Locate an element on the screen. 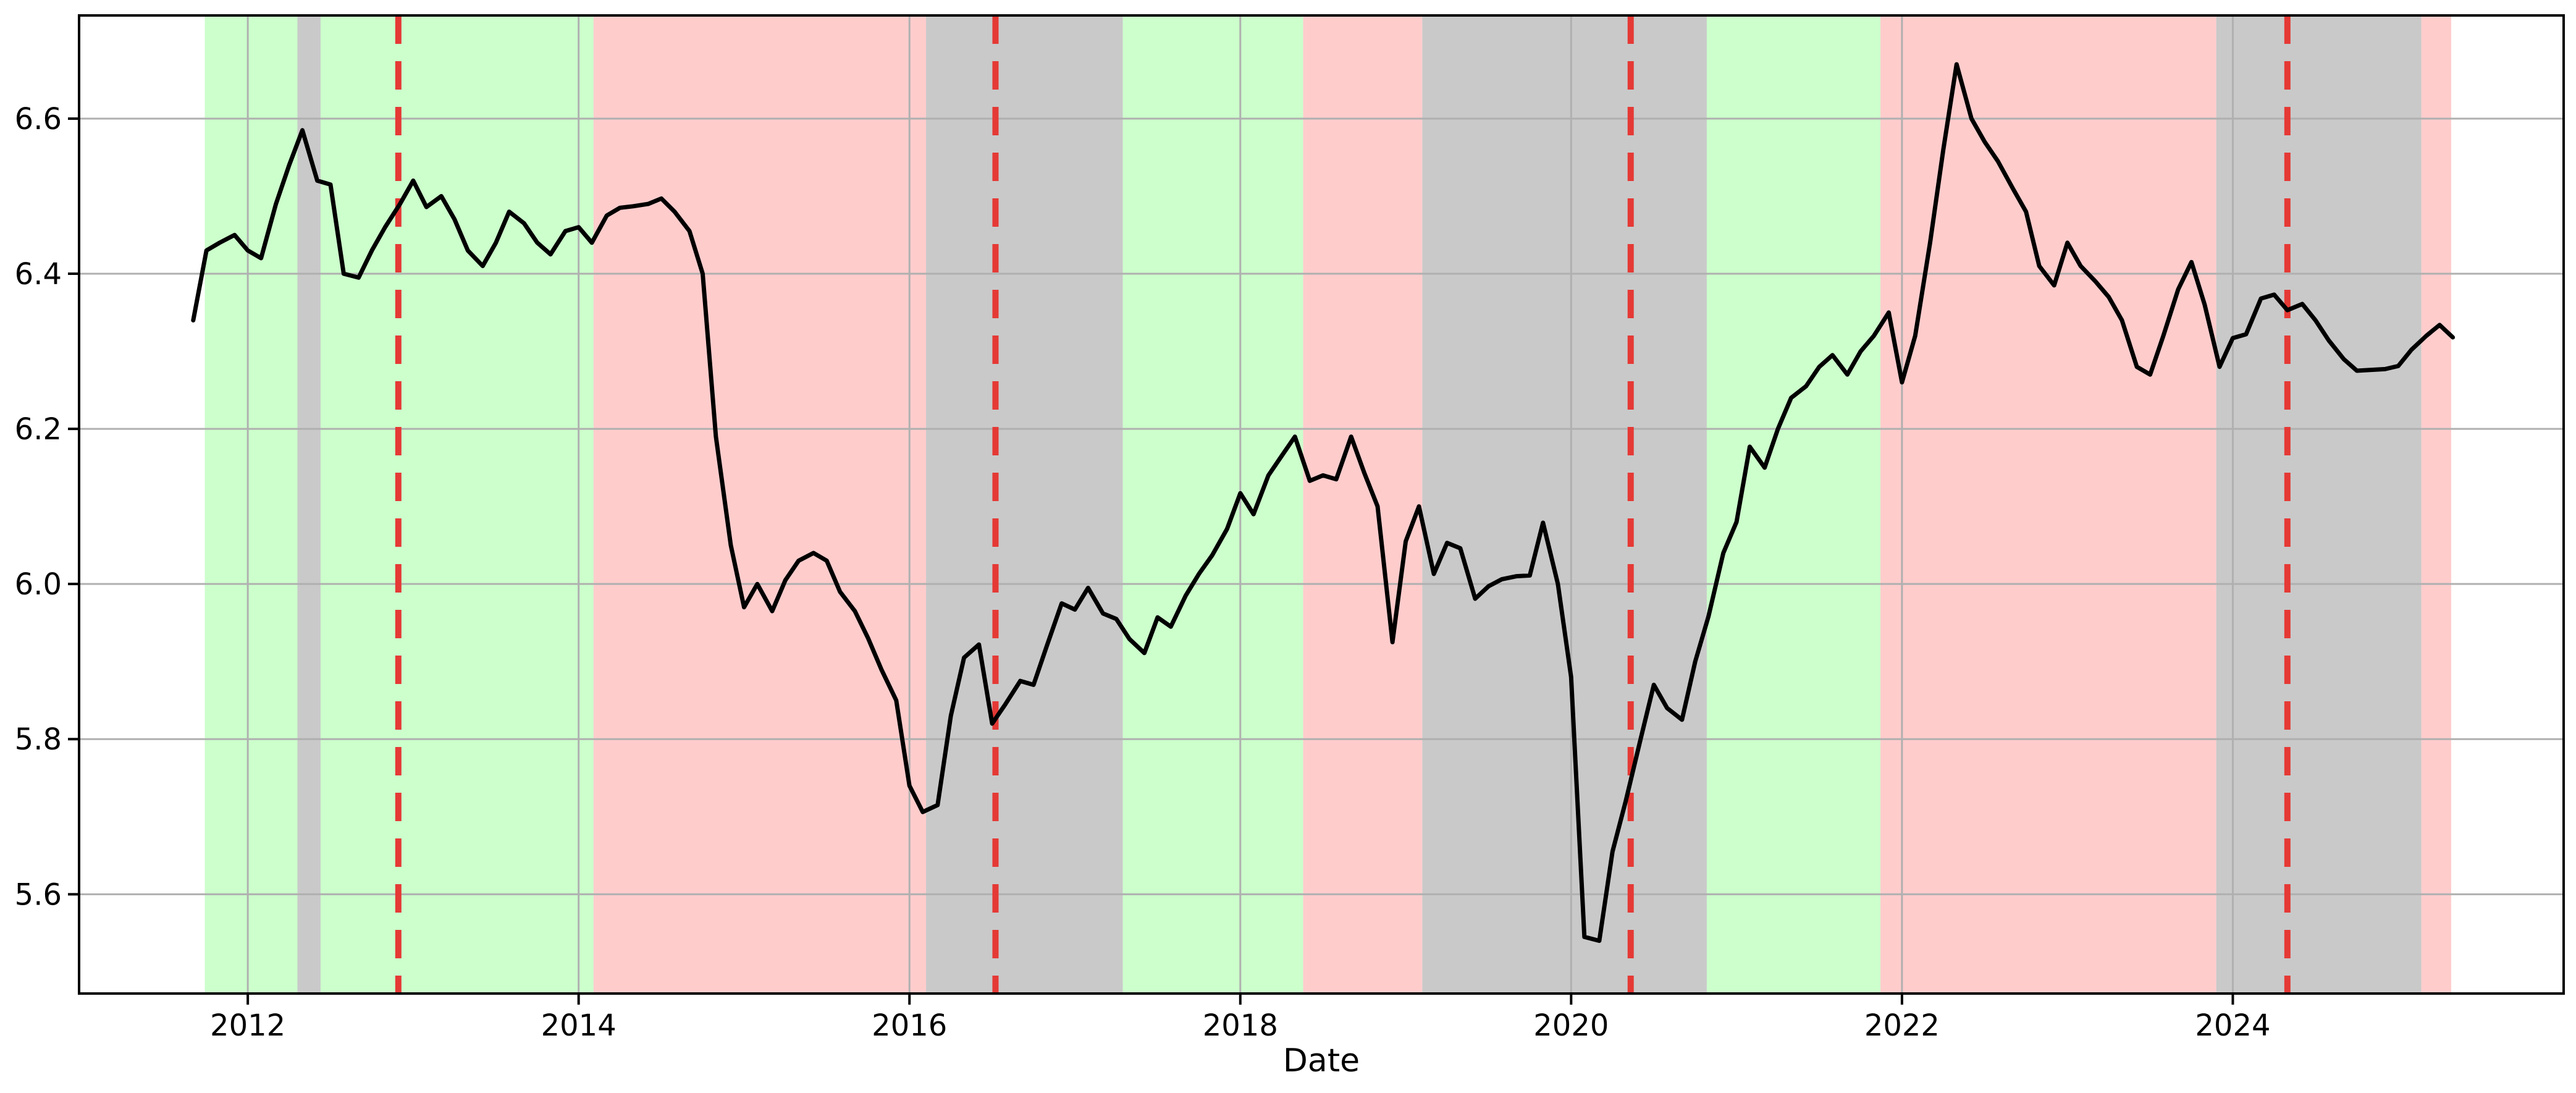  x-tick-label: 2022 is located at coordinates (1902, 1025).